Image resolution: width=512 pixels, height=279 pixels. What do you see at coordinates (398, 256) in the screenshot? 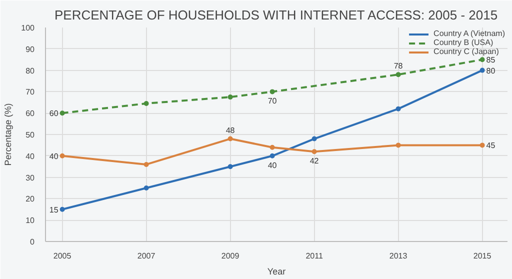
I see `x-tick-label: 2013` at bounding box center [398, 256].